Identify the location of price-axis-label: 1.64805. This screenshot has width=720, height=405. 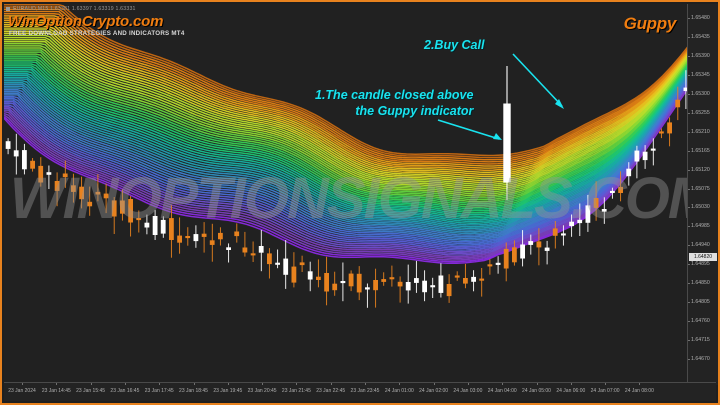
(700, 302).